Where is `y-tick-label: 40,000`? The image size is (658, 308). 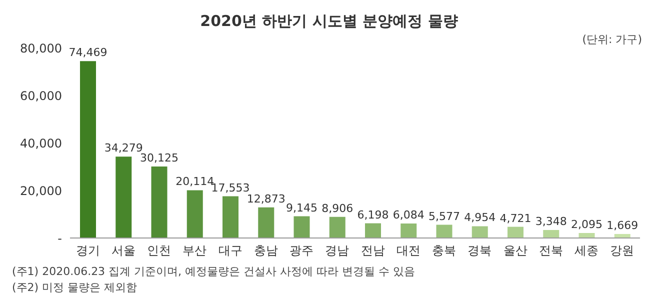
y-tick-label: 40,000 is located at coordinates (41, 143).